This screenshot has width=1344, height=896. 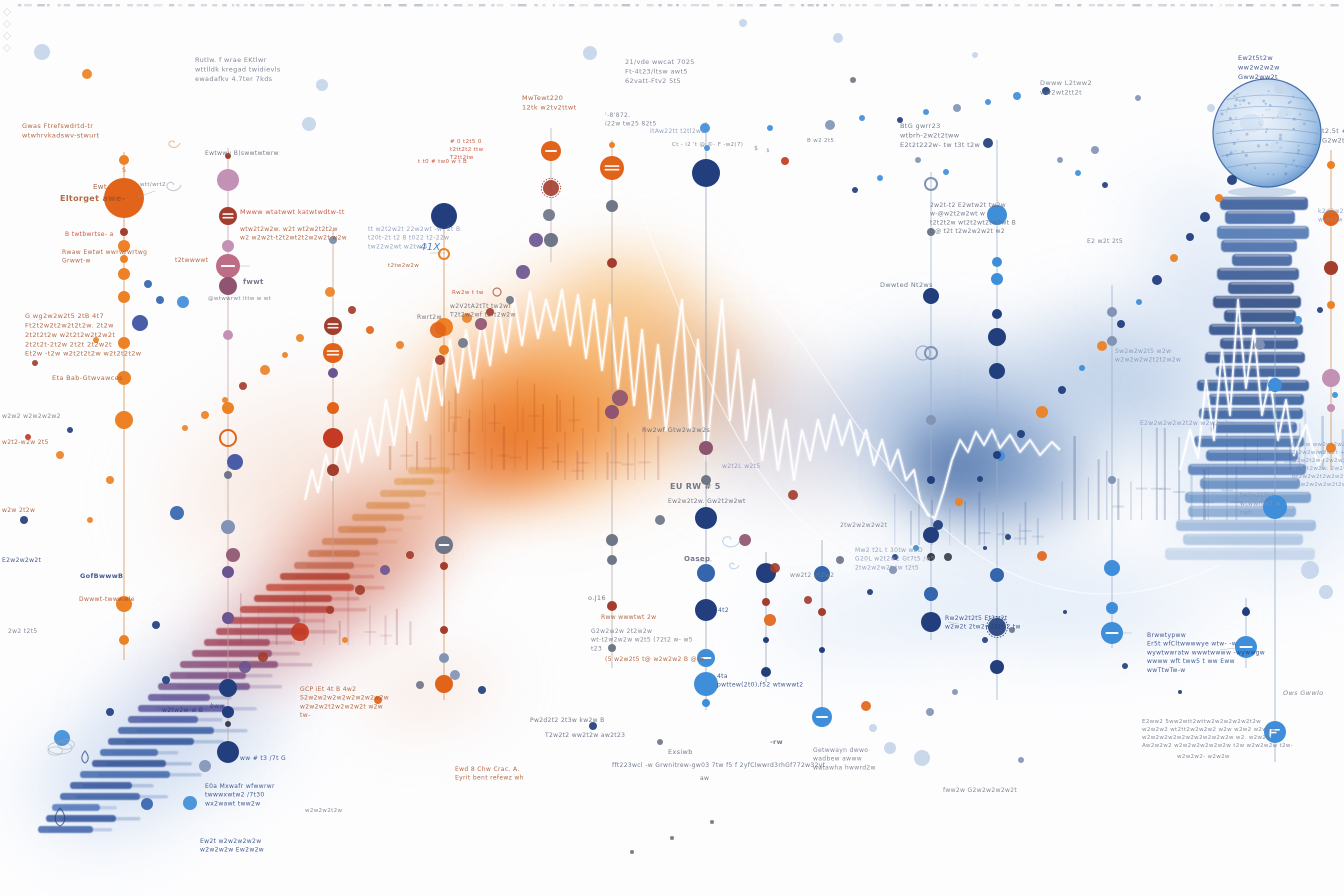 What do you see at coordinates (741, 466) in the screenshot?
I see `annotation-text: w2t2L w2t5` at bounding box center [741, 466].